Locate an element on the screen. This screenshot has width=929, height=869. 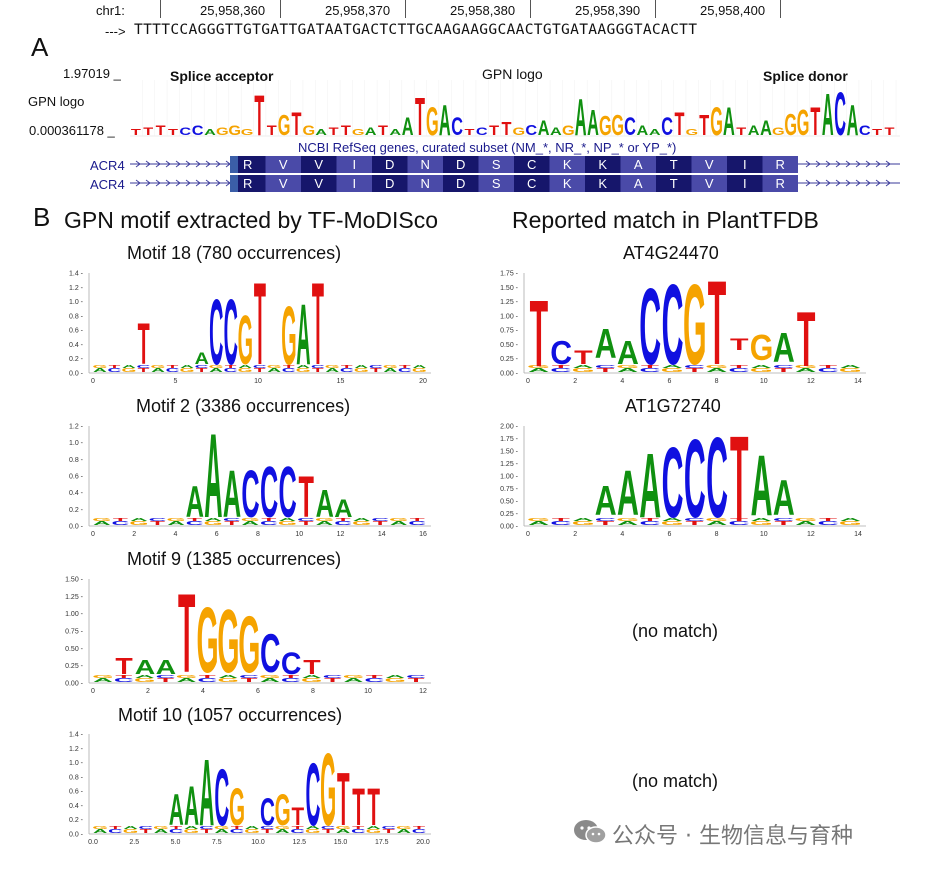
amino-acid-V: V is located at coordinates (318, 164).